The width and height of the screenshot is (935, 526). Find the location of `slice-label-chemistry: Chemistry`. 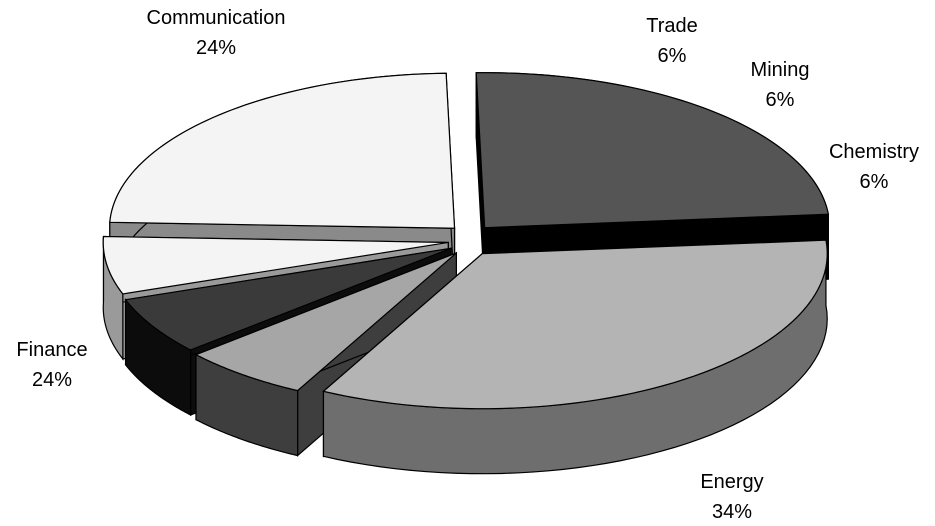

slice-label-chemistry: Chemistry is located at coordinates (874, 152).